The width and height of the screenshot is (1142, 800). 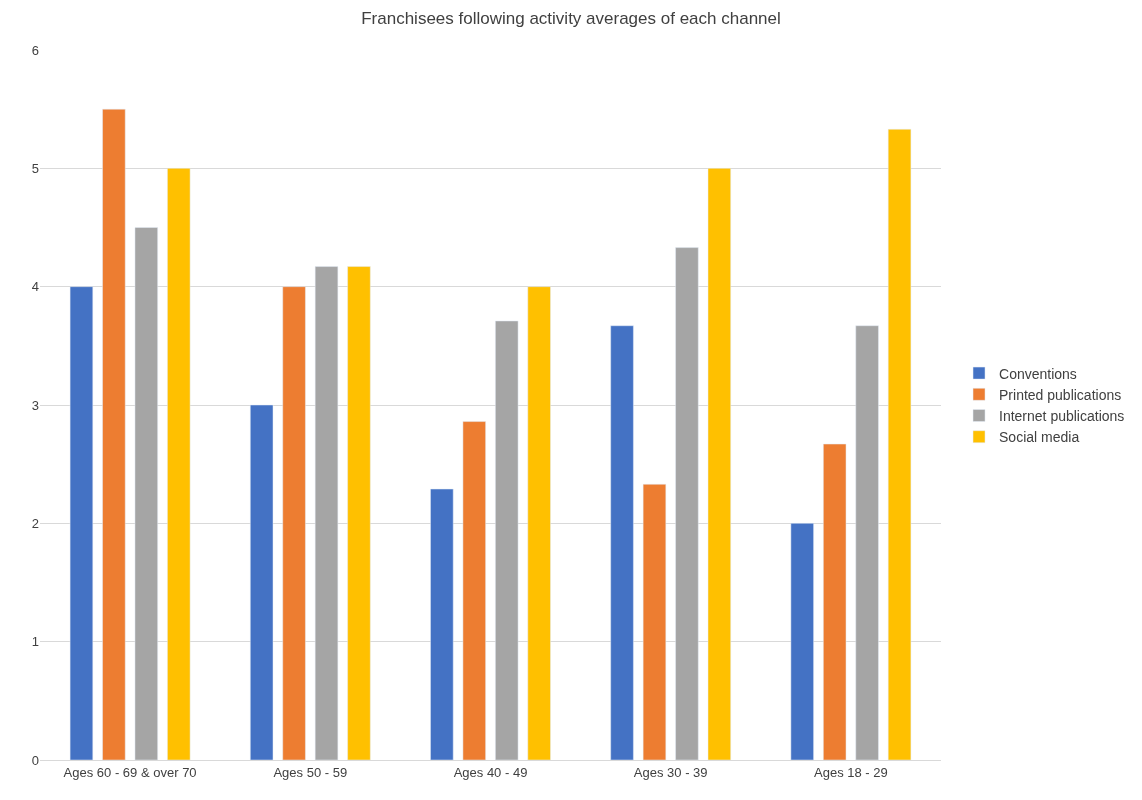 I want to click on x-tick-label: Ages 60 - 69 & over 70, so click(x=130, y=772).